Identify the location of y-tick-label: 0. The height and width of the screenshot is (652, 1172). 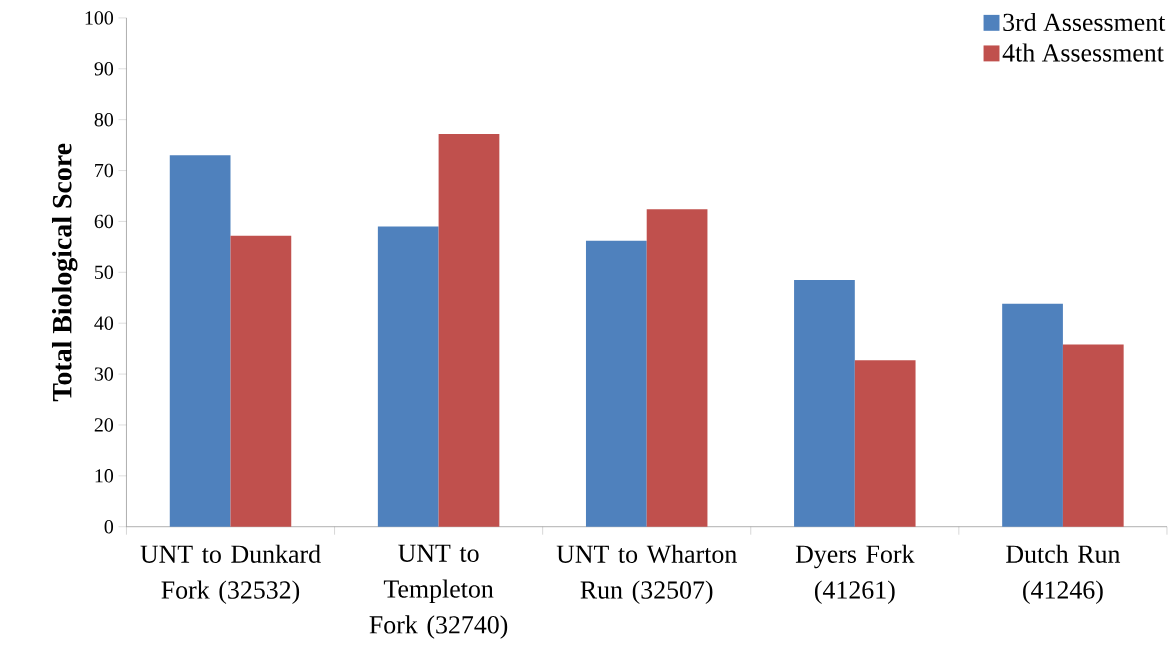
(109, 526).